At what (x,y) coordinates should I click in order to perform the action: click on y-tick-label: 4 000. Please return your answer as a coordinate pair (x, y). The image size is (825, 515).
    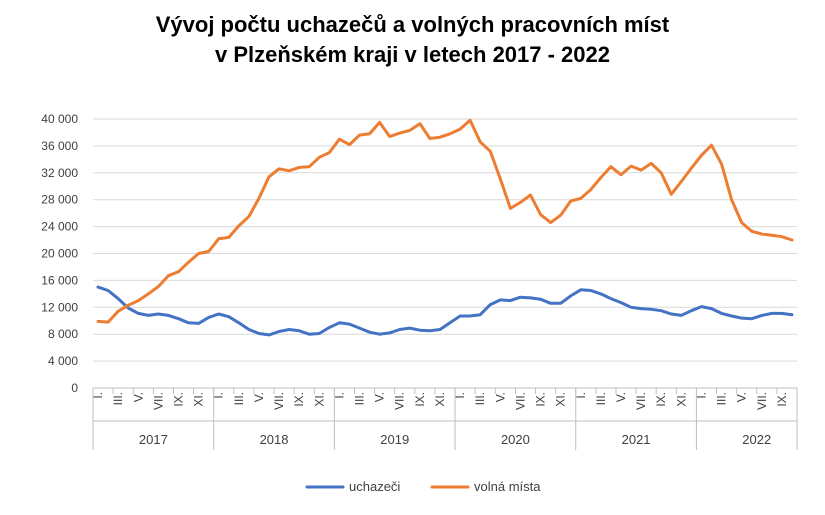
    Looking at the image, I should click on (63, 361).